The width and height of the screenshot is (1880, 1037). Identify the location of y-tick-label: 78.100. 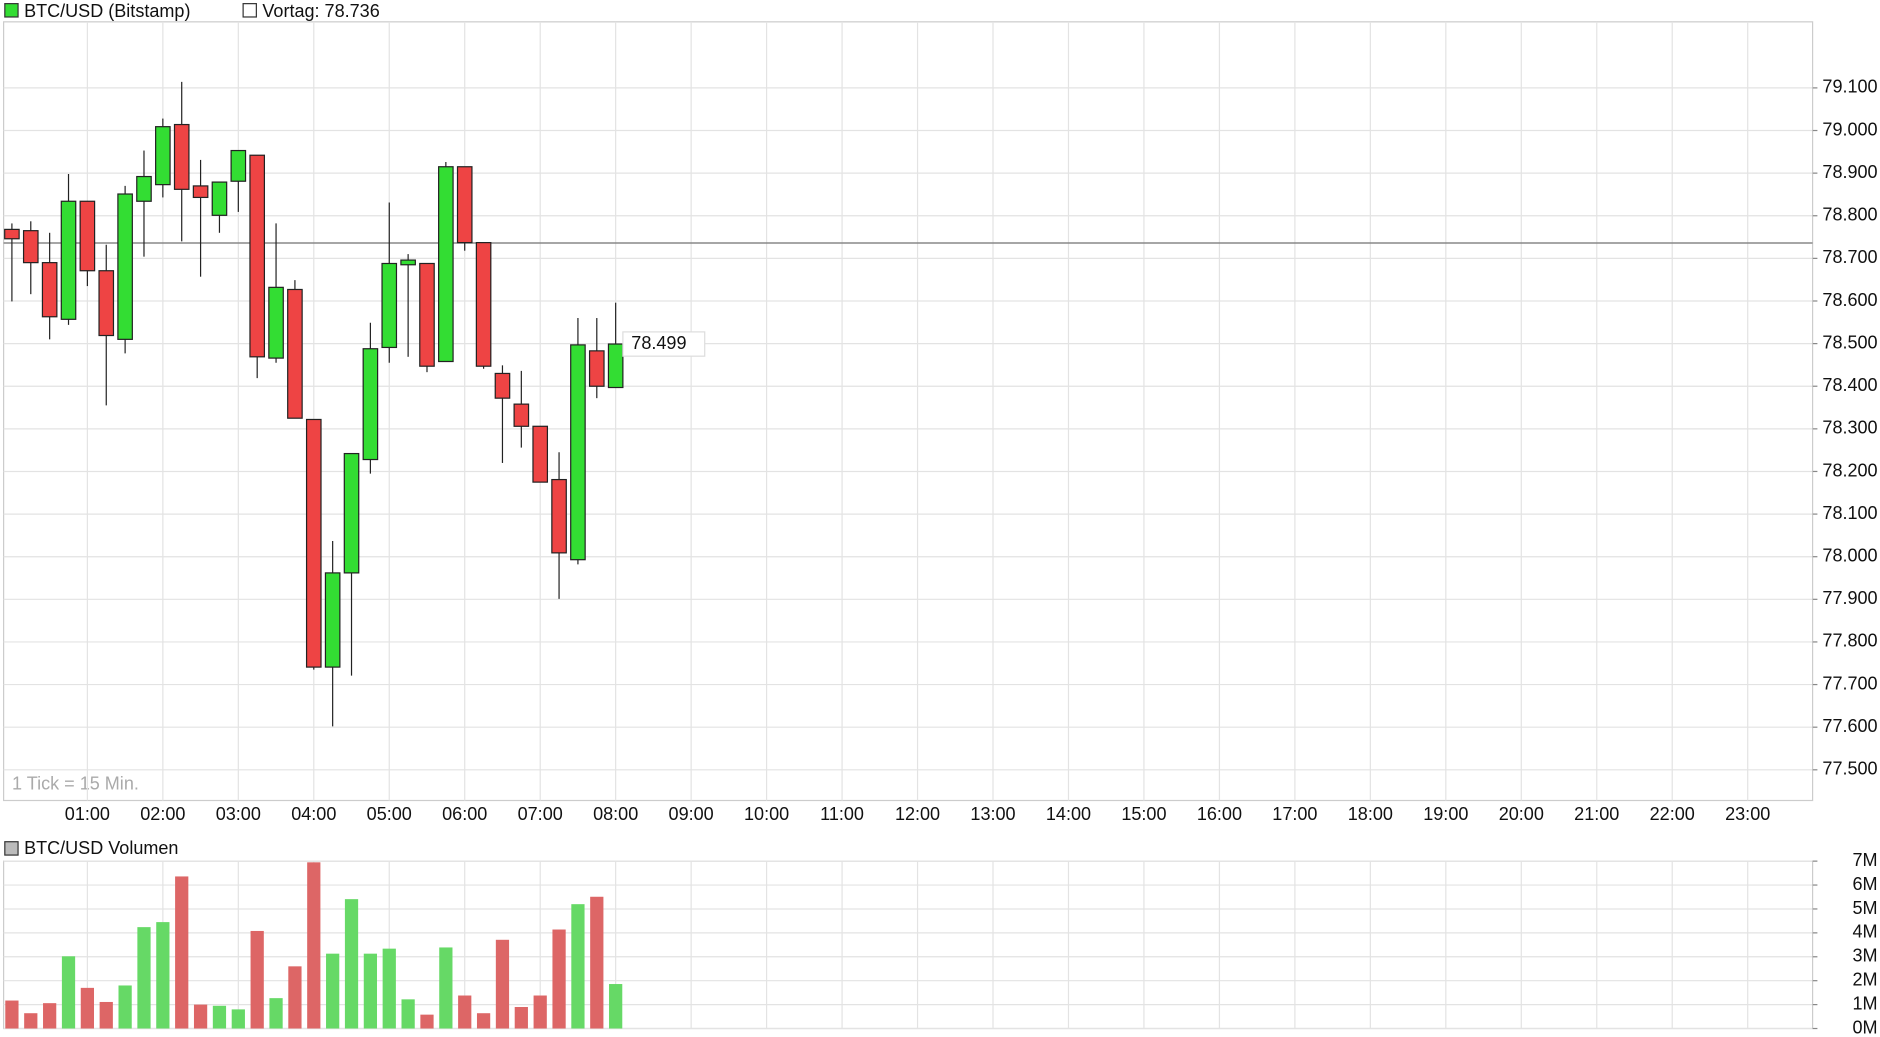
(1849, 513).